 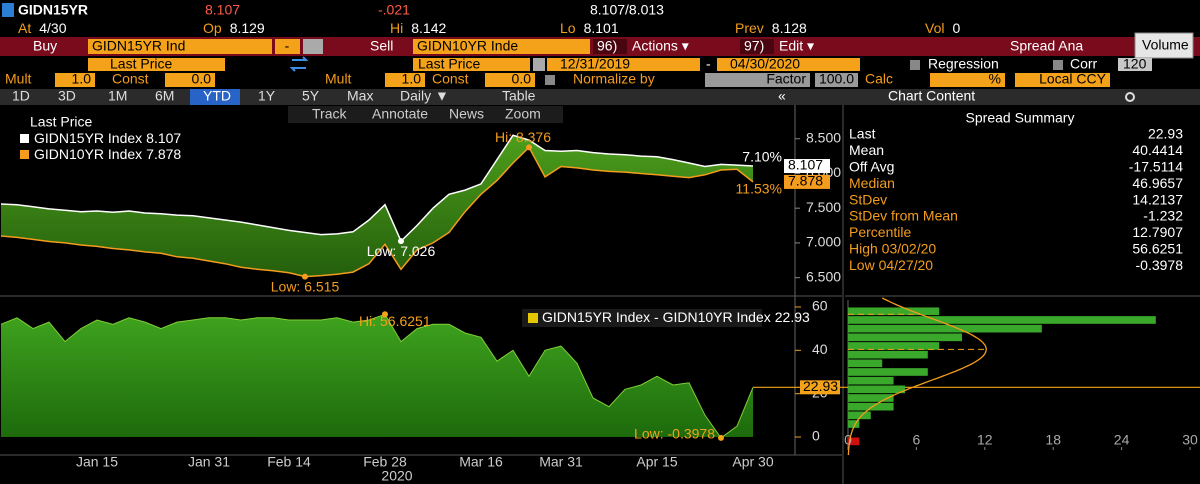 What do you see at coordinates (674, 434) in the screenshot?
I see `annotation: Low: -0.3978` at bounding box center [674, 434].